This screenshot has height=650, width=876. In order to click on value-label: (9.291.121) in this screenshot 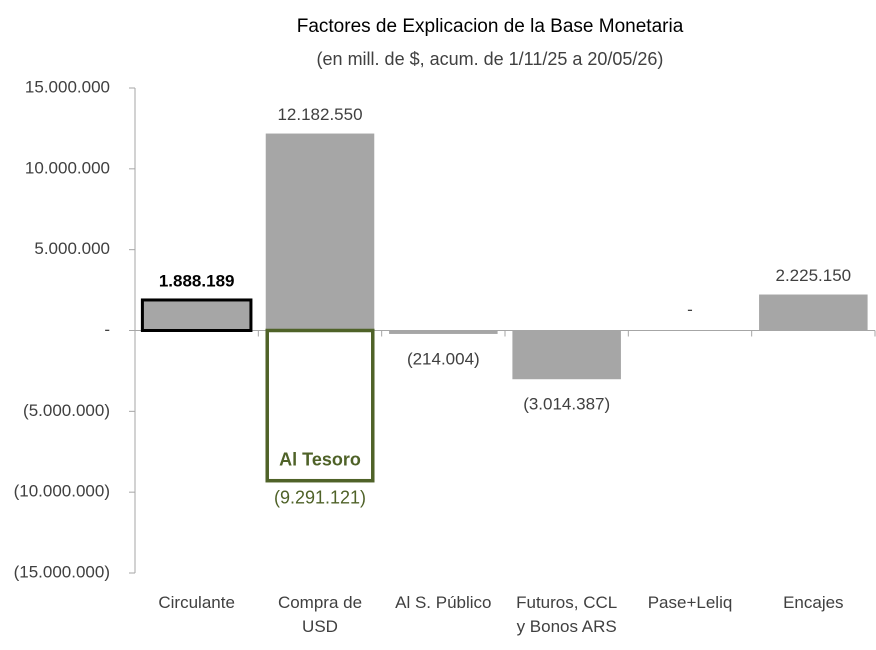, I will do `click(320, 497)`.